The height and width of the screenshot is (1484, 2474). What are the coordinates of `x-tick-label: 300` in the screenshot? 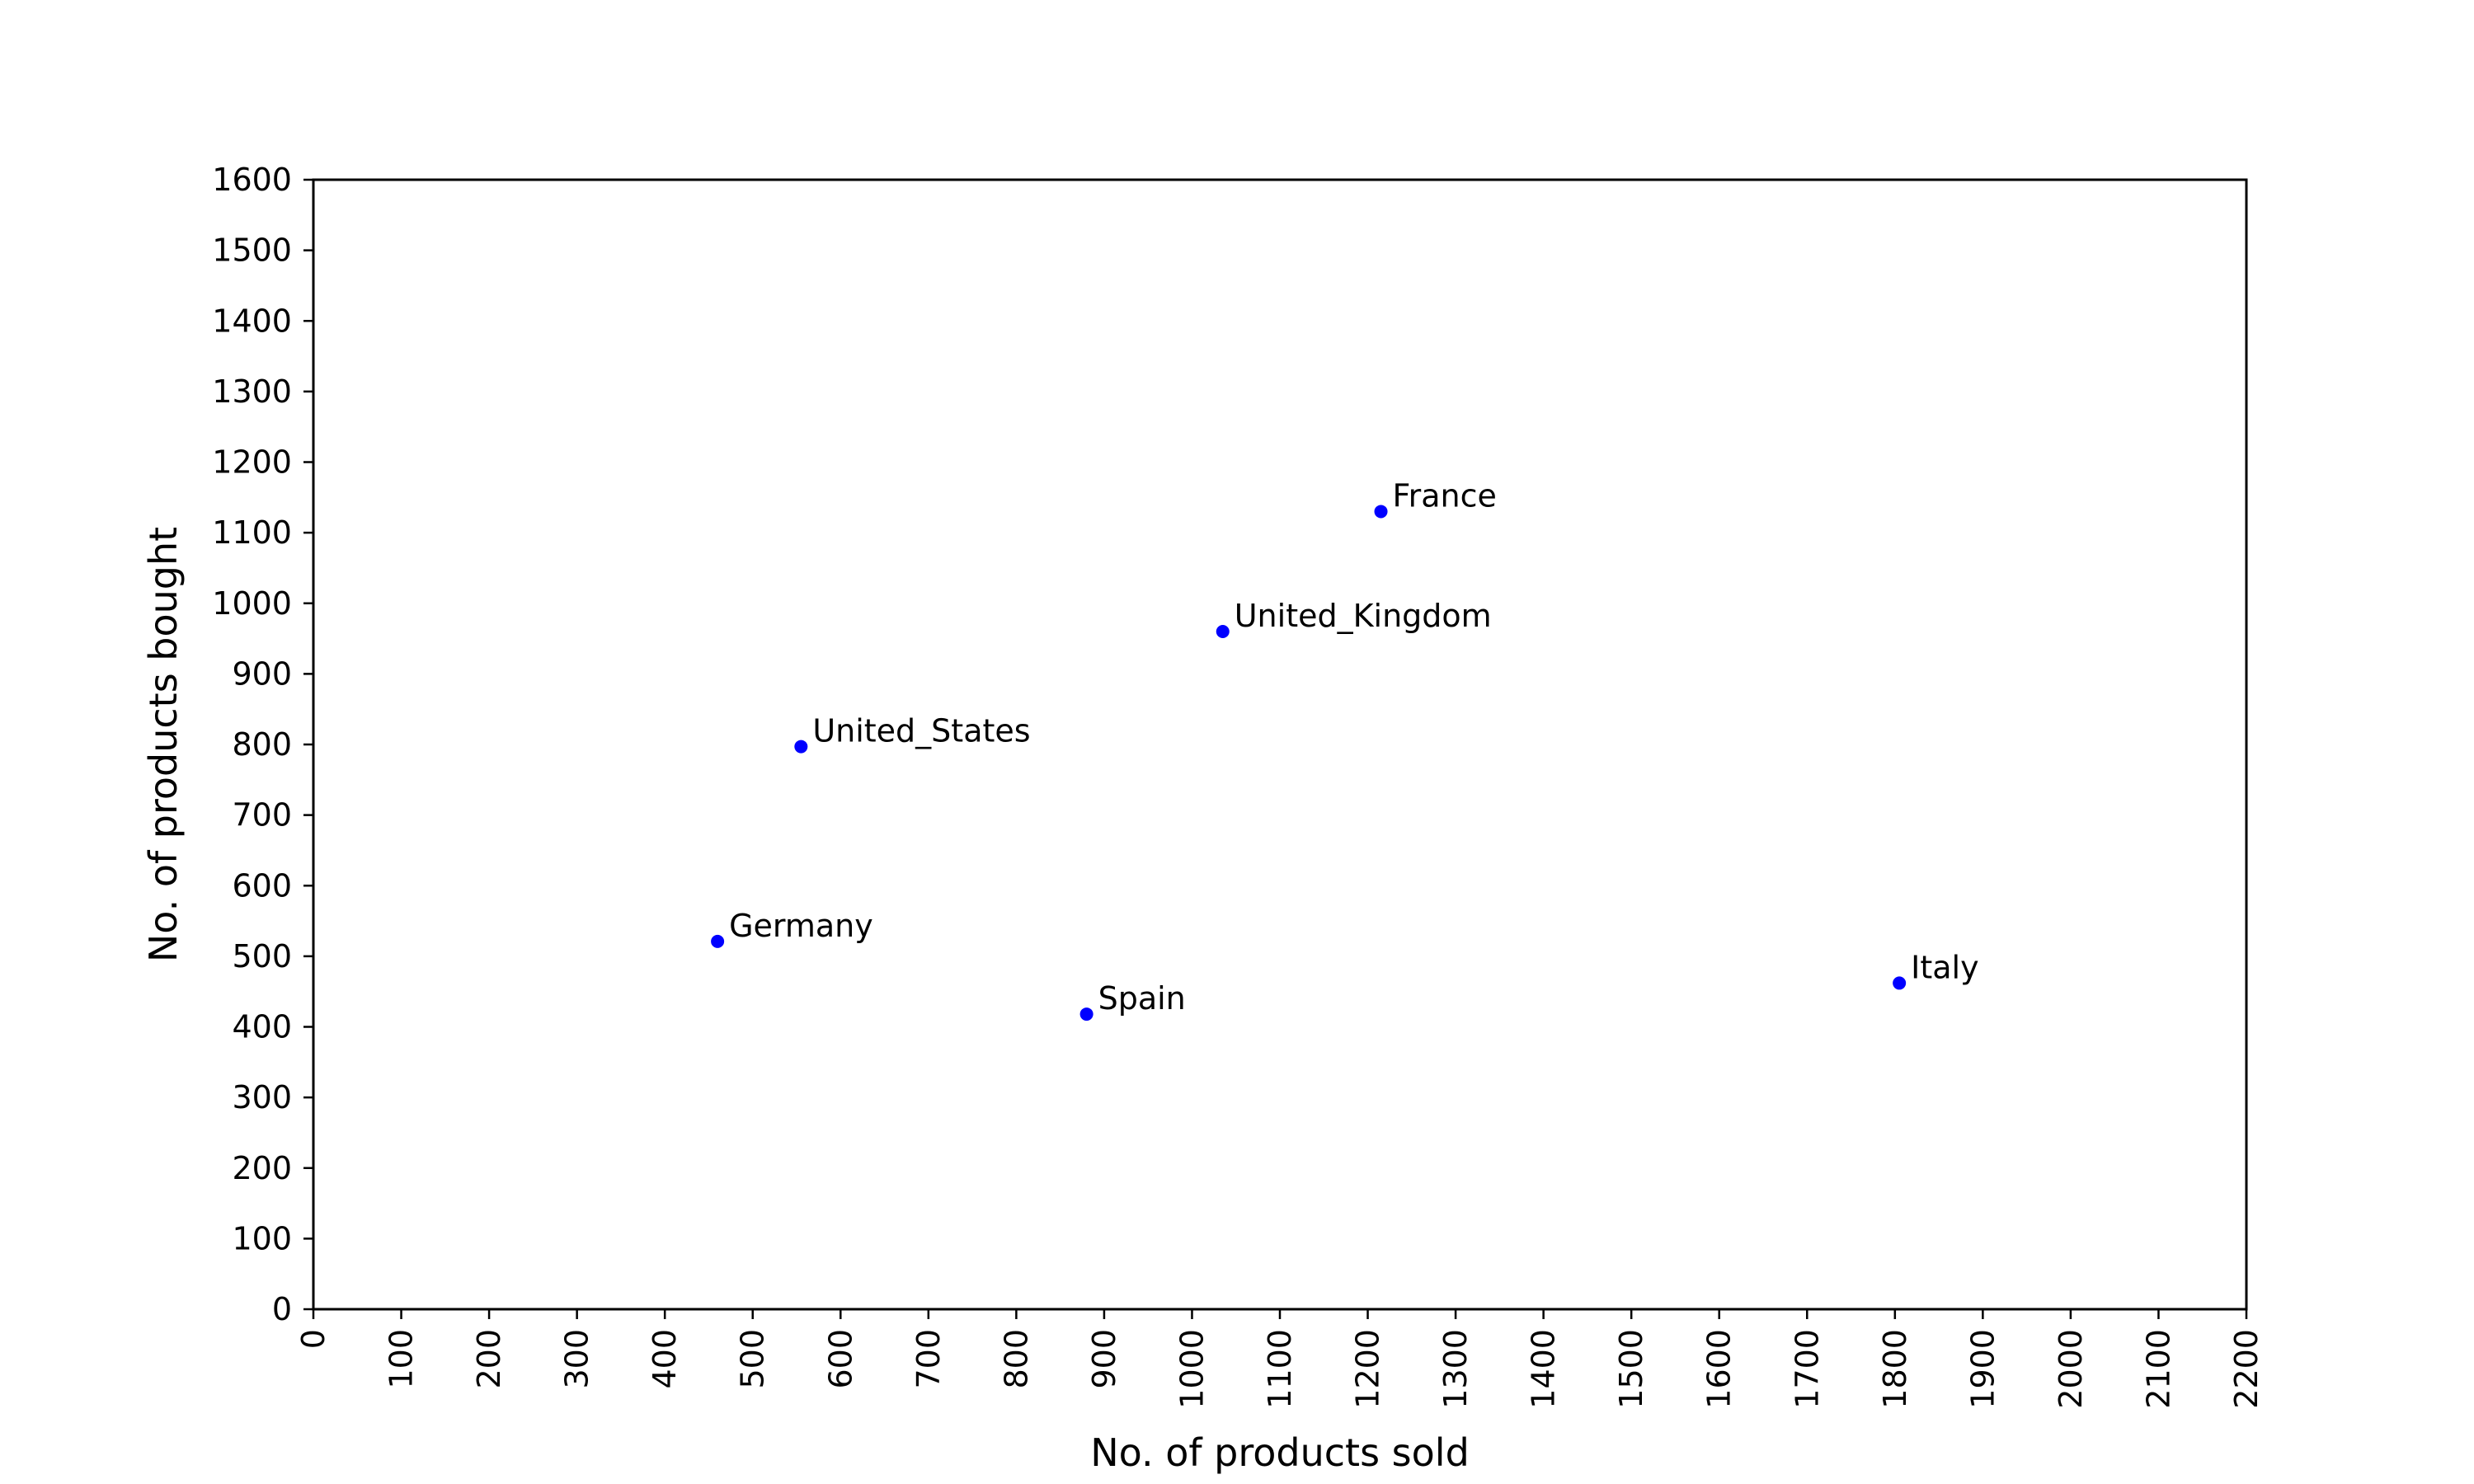 It's located at (577, 1359).